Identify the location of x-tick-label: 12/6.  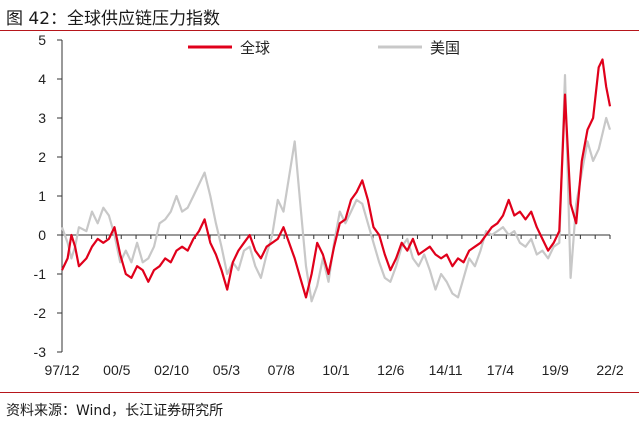
(390, 370).